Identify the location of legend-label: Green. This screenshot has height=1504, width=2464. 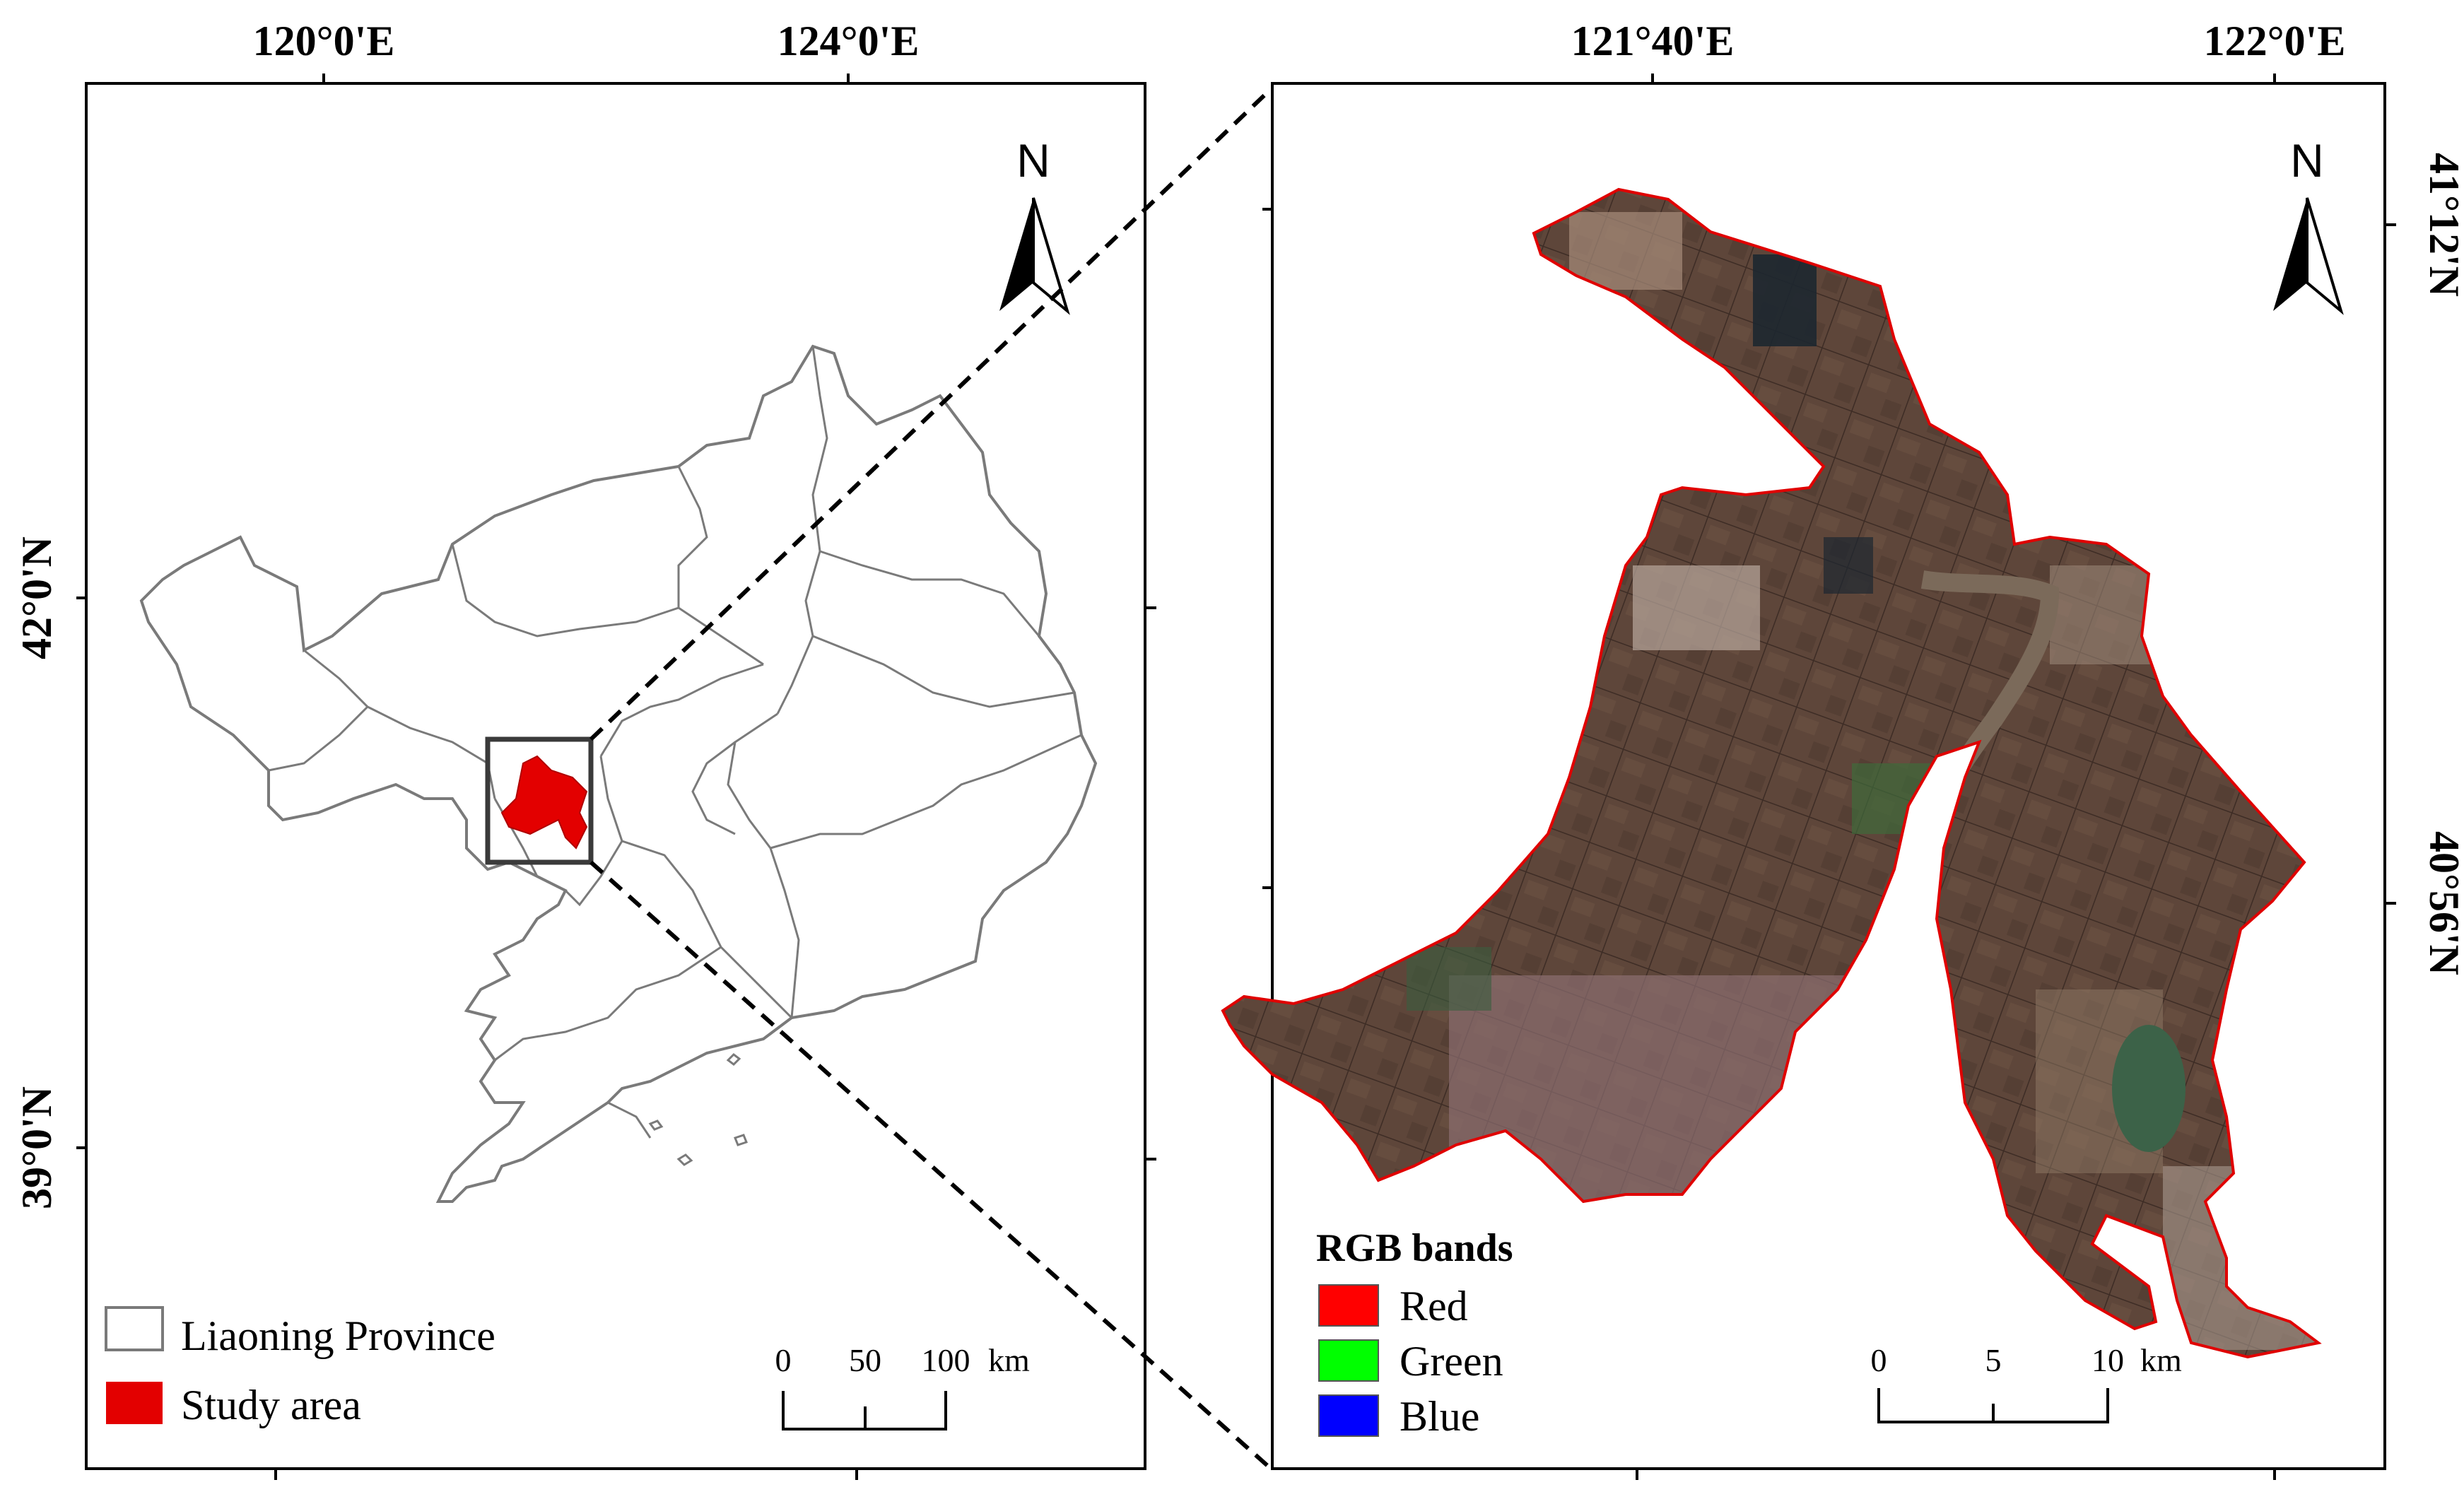
(1451, 1361).